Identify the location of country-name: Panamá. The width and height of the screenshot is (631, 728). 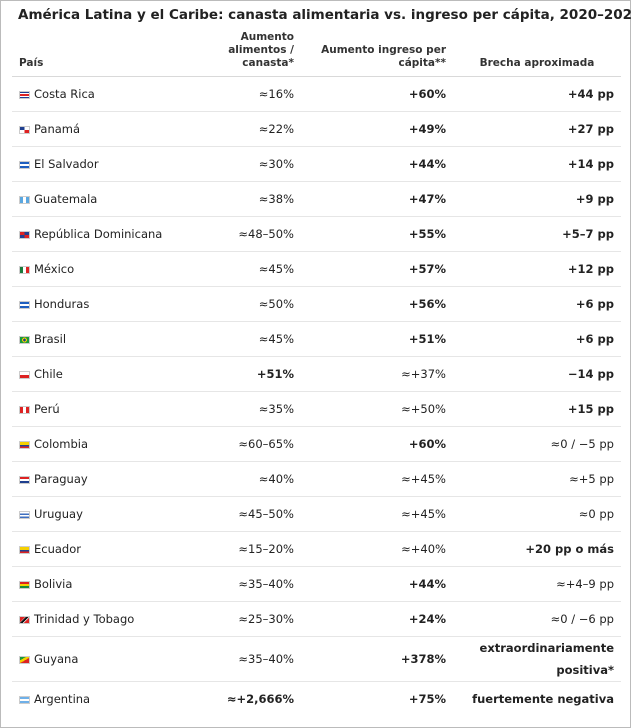
(57, 129).